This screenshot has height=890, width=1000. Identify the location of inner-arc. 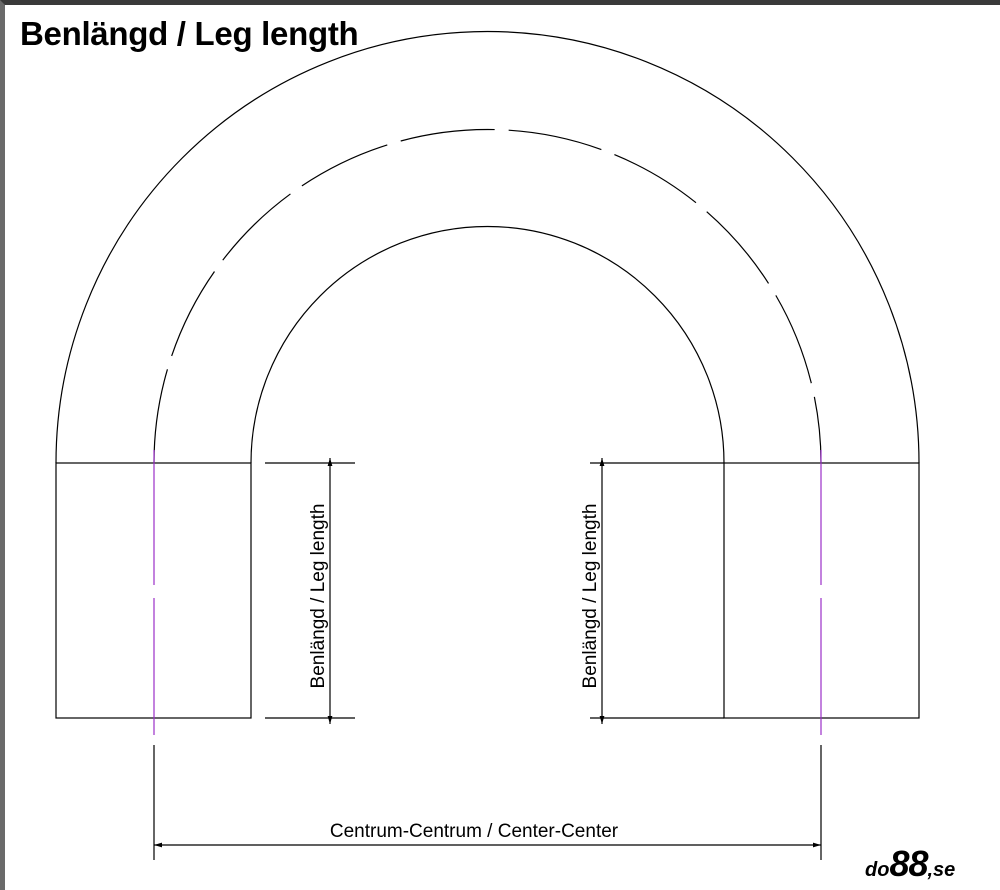
(487, 344).